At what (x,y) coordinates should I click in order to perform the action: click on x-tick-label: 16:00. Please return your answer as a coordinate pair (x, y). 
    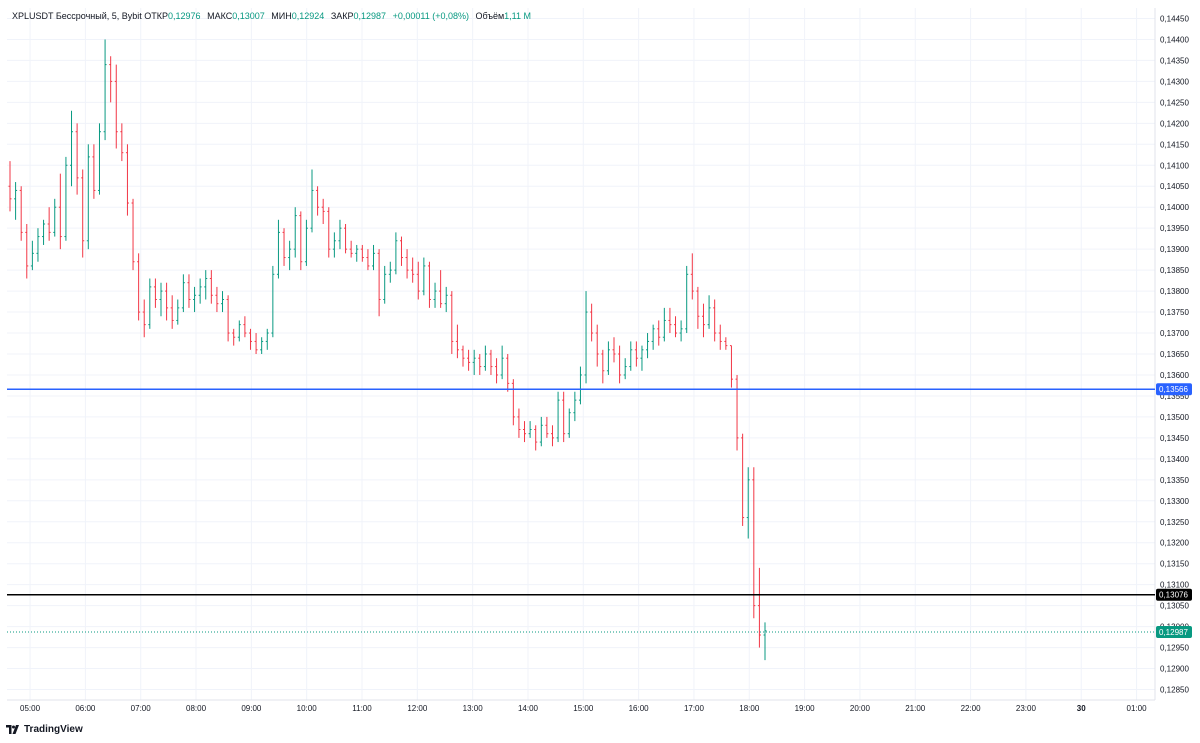
    Looking at the image, I should click on (639, 708).